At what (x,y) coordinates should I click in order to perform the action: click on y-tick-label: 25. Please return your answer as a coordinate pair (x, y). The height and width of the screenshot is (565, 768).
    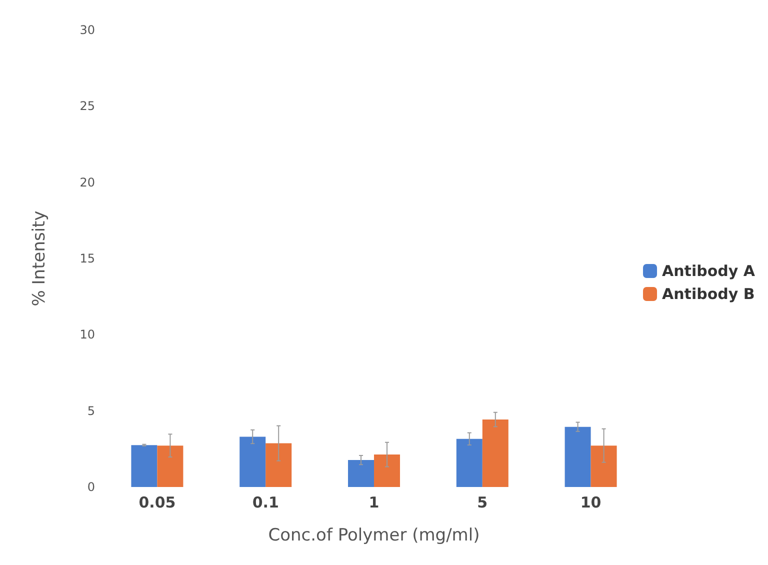
    Looking at the image, I should click on (87, 106).